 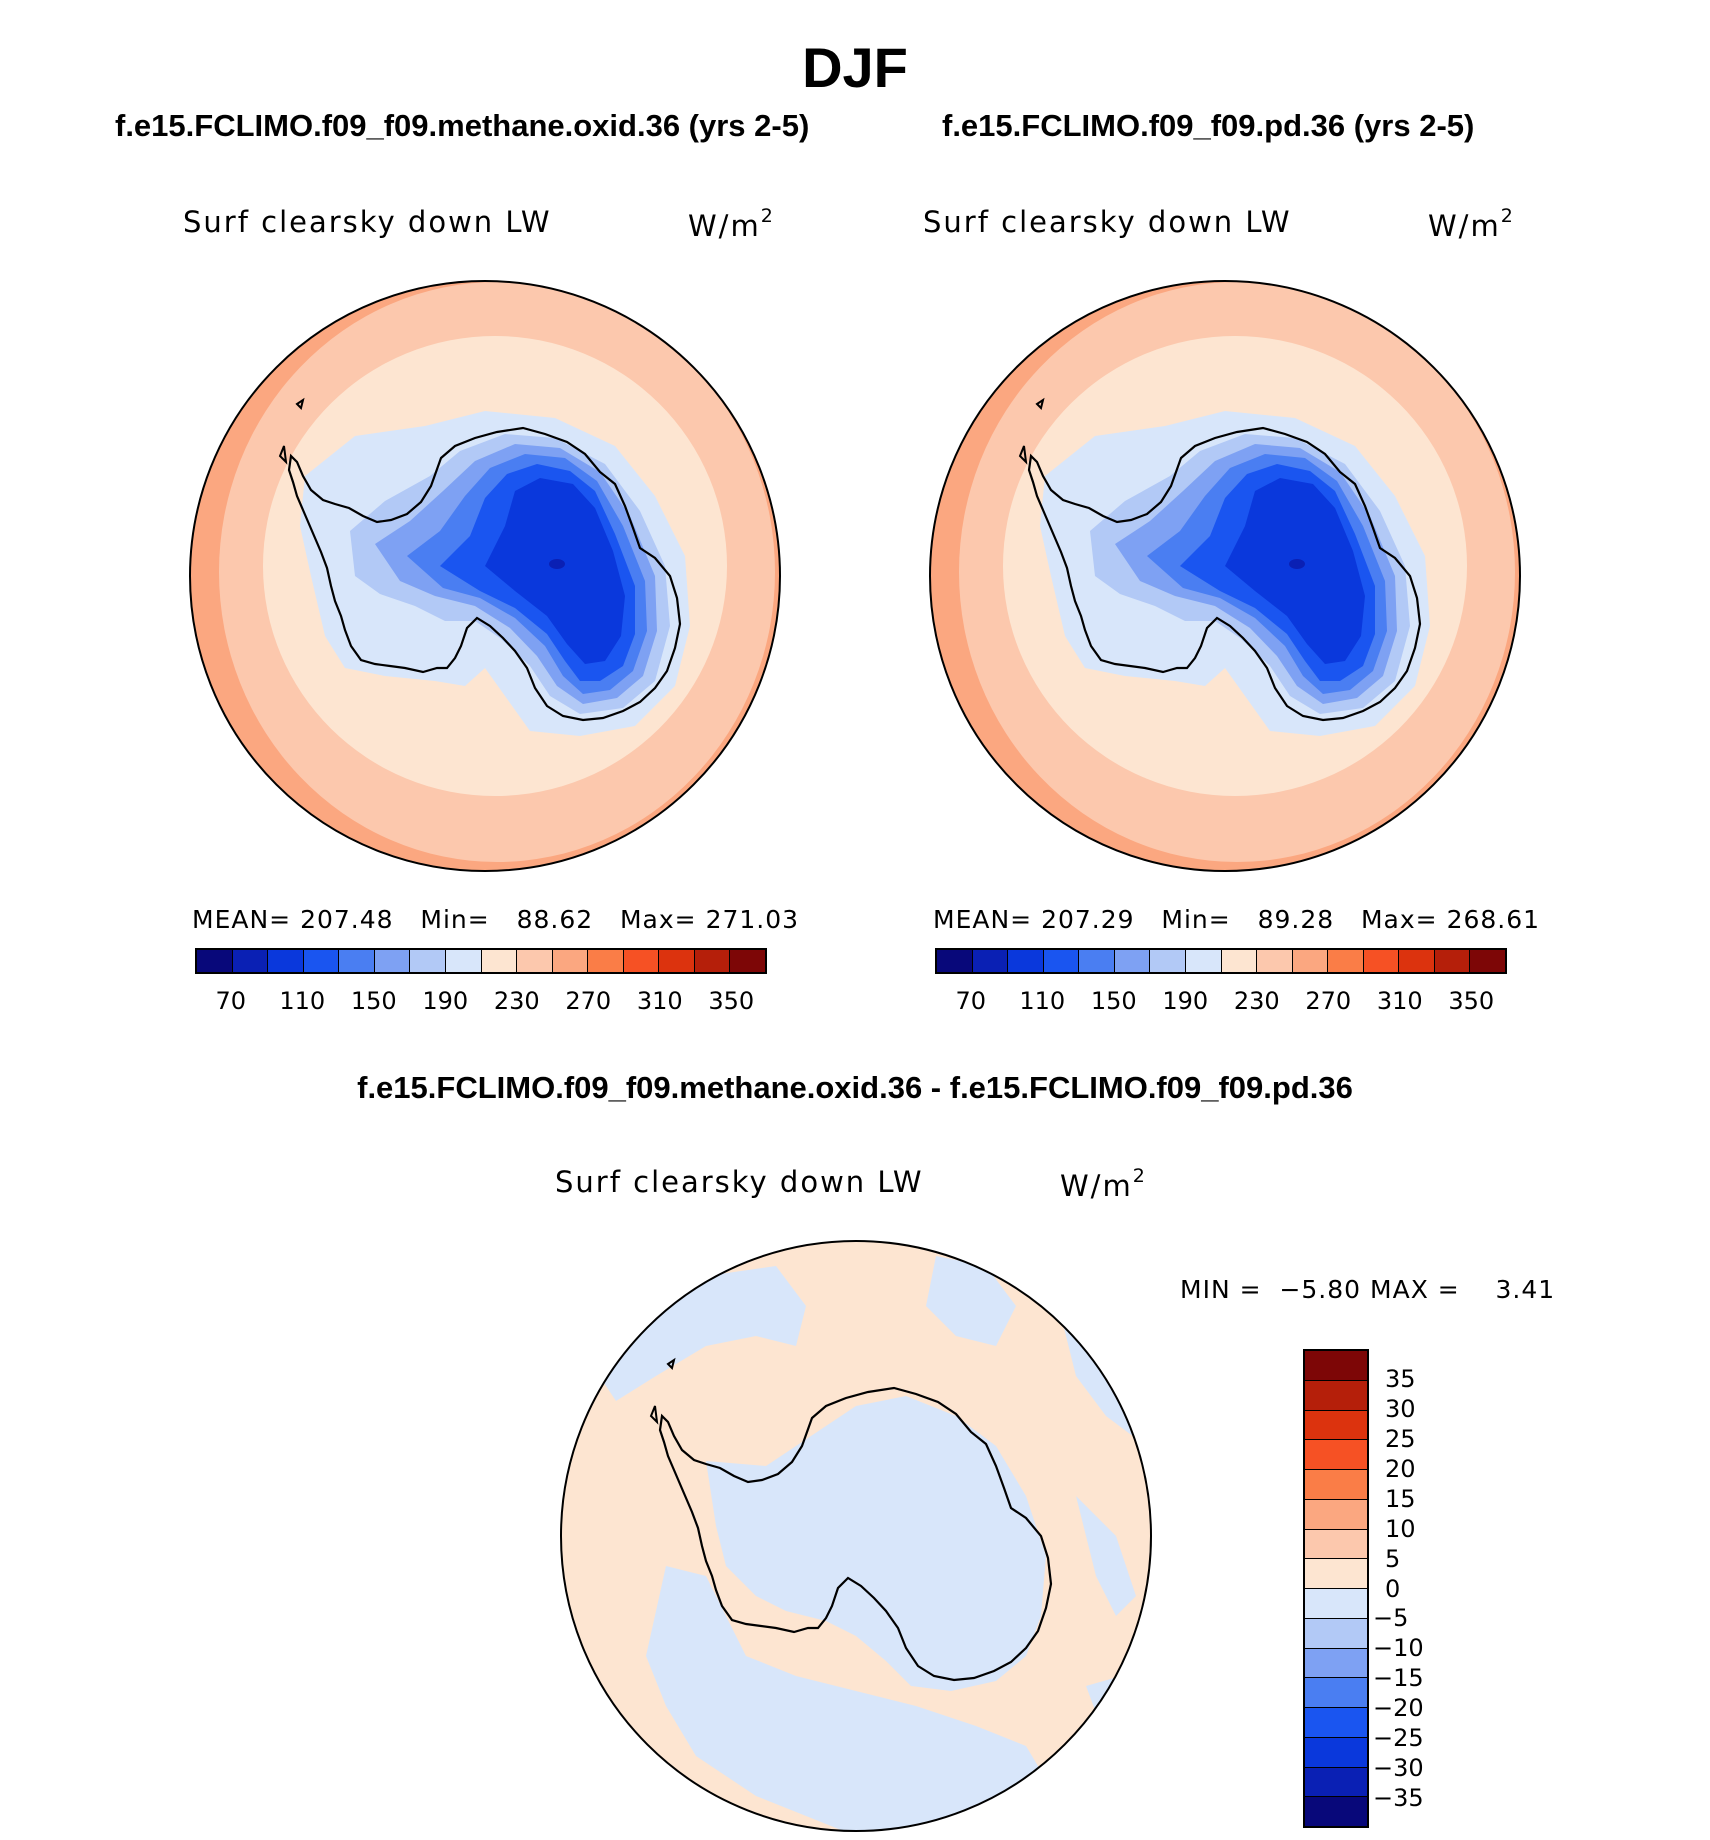 What do you see at coordinates (1393, 1588) in the screenshot?
I see `diff-colorbar-tick-label: 0` at bounding box center [1393, 1588].